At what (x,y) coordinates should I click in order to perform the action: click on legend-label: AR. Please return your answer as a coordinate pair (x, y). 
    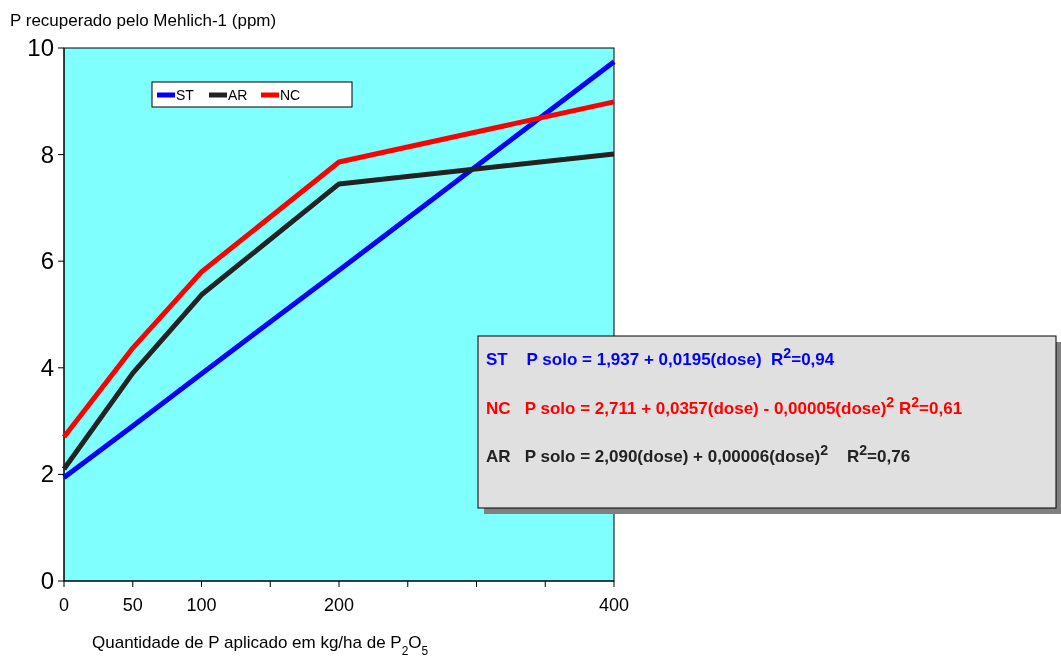
    Looking at the image, I should click on (238, 95).